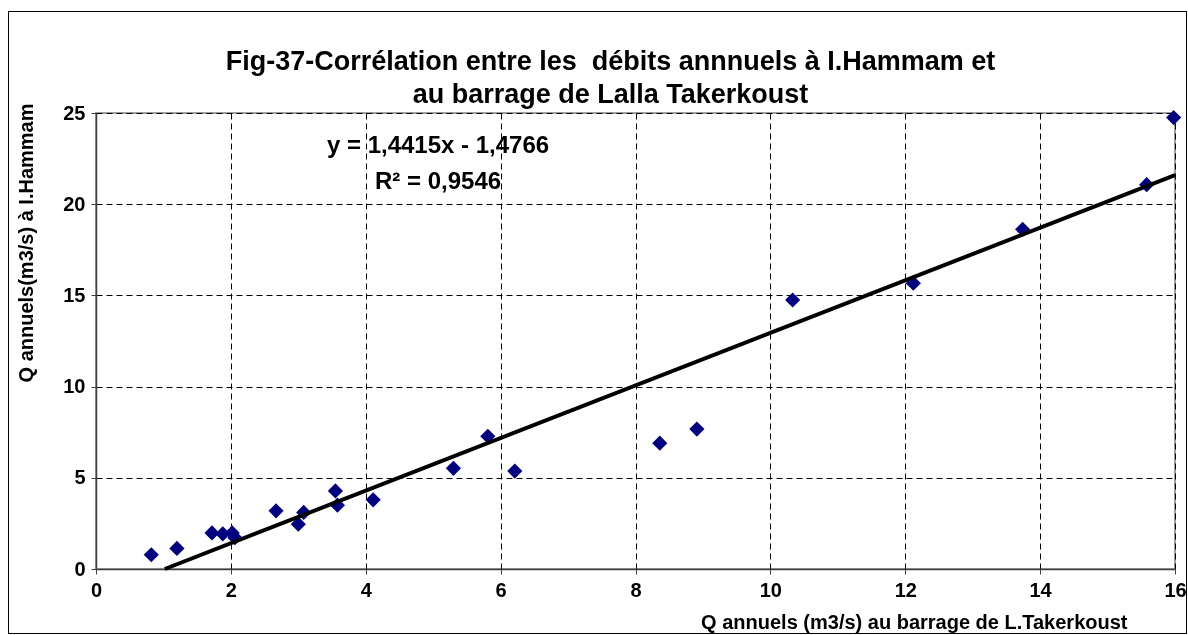  What do you see at coordinates (74, 112) in the screenshot?
I see `y-tick-label: 25` at bounding box center [74, 112].